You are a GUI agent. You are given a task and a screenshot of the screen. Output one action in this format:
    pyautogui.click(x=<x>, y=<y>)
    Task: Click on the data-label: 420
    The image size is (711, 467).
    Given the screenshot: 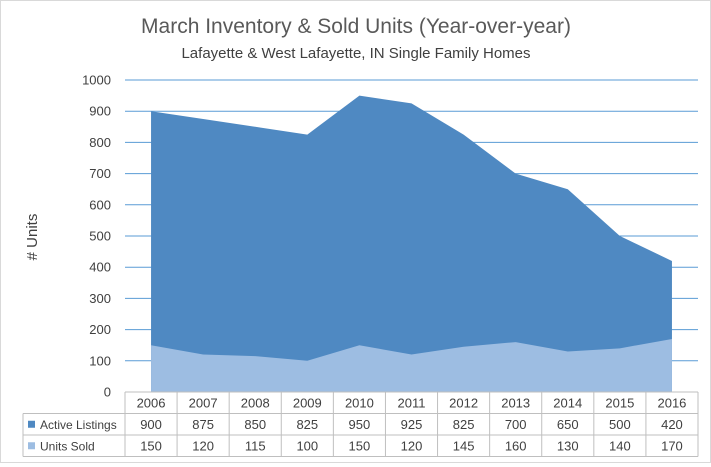 What is the action you would take?
    pyautogui.click(x=672, y=424)
    